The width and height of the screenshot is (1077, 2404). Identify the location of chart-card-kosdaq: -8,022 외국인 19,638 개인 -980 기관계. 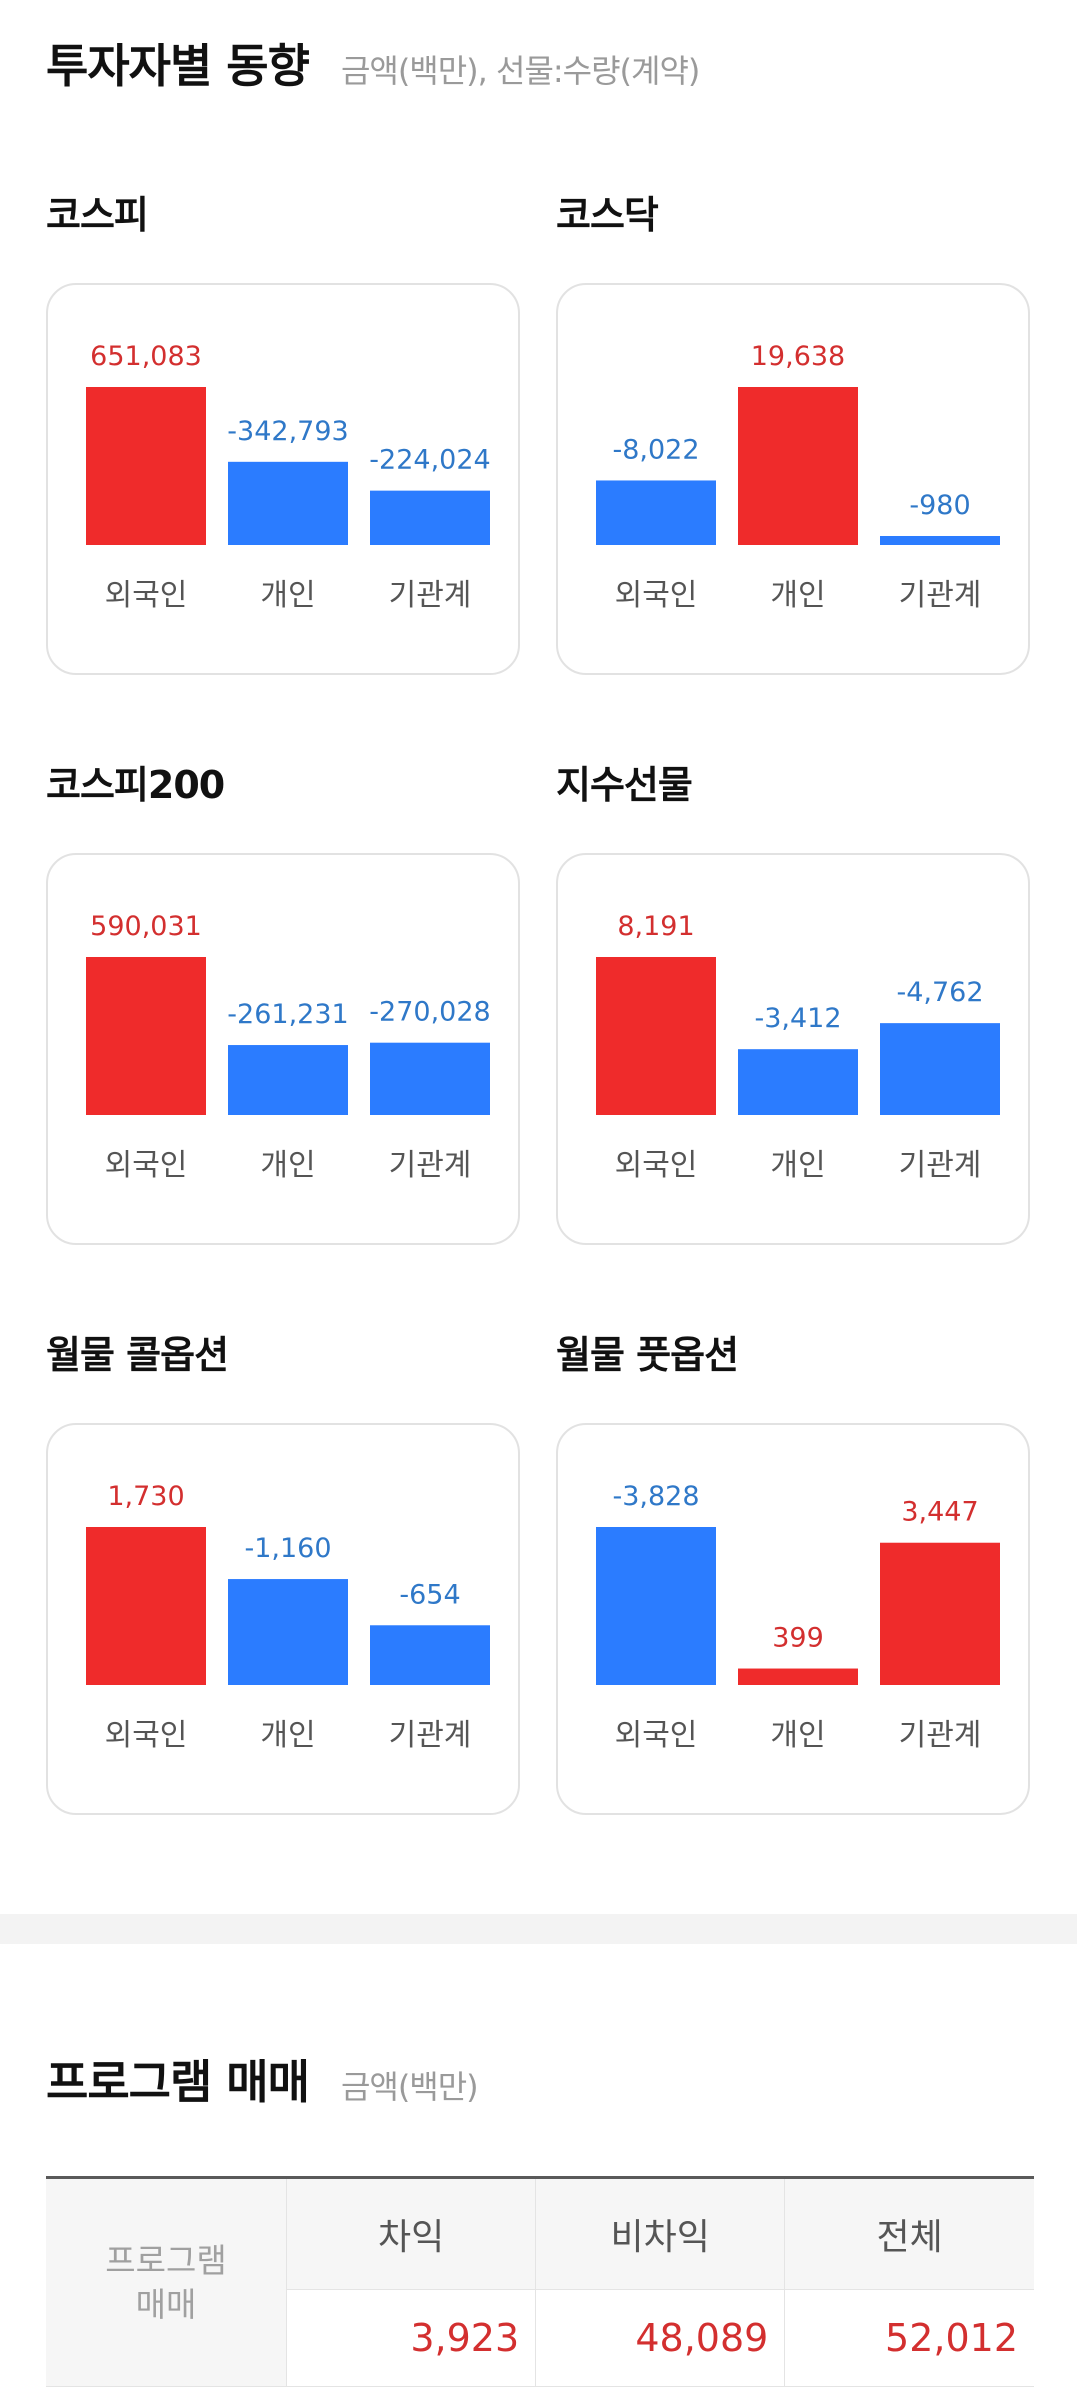
(793, 479).